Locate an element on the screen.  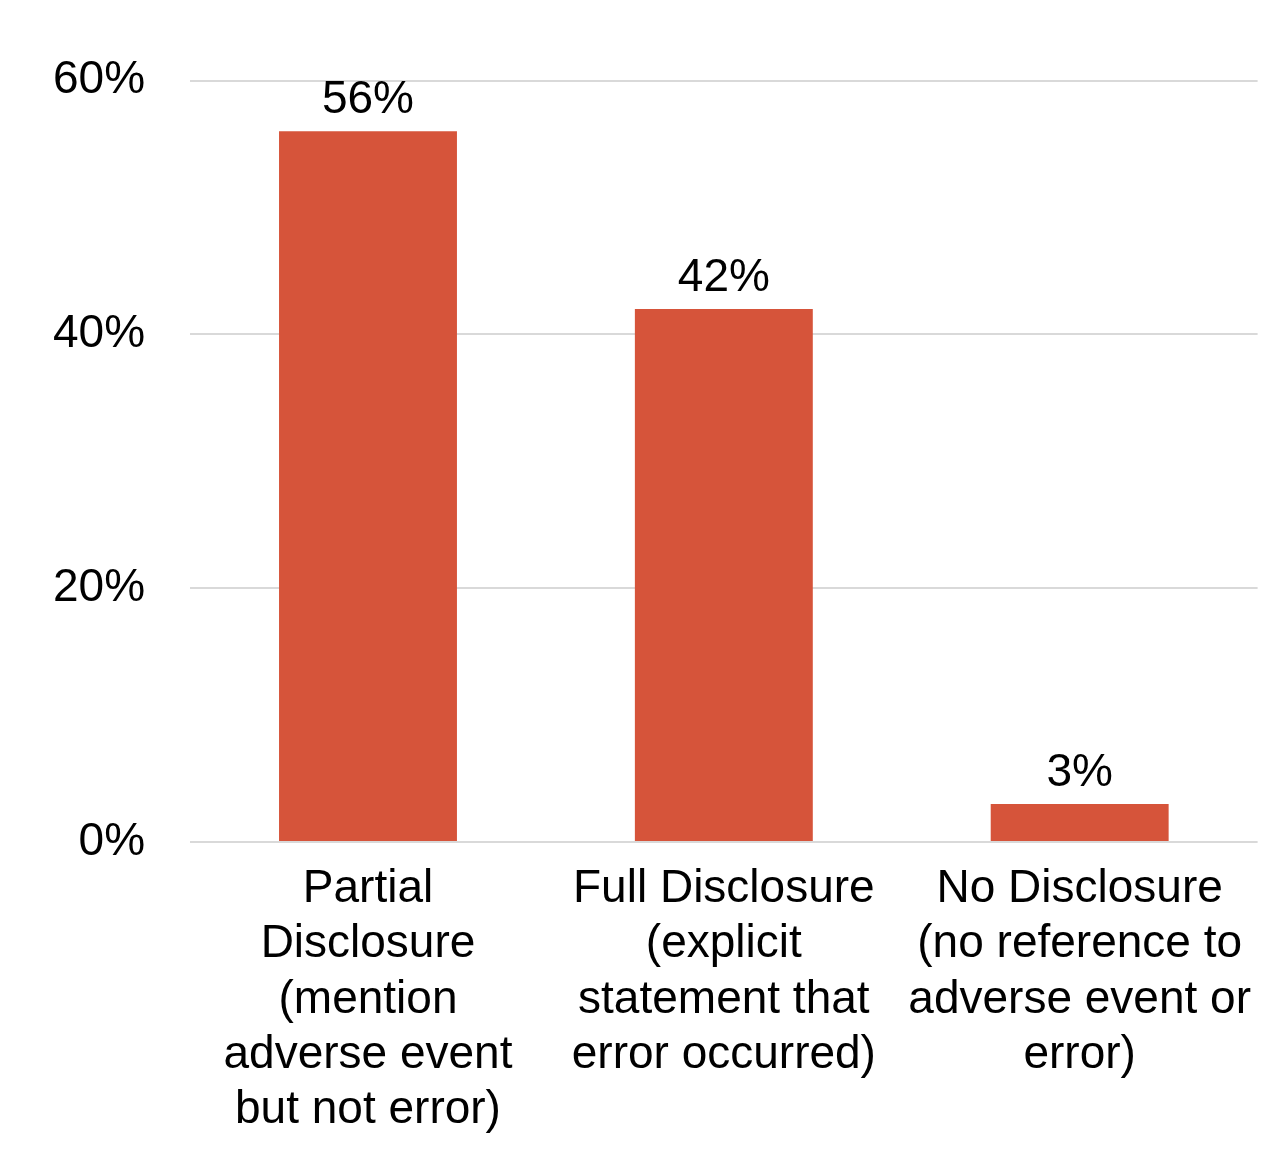
x-tick-label: No Disclosure (no reference to adverse event or error) is located at coordinates (1080, 969).